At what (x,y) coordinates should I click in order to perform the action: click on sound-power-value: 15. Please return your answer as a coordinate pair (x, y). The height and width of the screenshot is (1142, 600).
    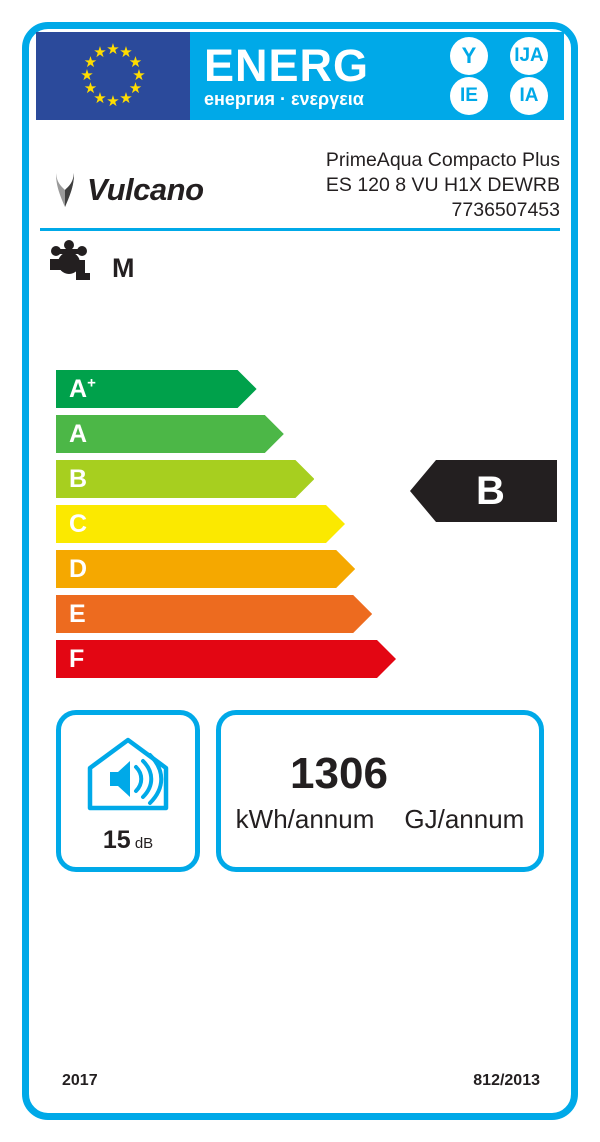
    Looking at the image, I should click on (116, 839).